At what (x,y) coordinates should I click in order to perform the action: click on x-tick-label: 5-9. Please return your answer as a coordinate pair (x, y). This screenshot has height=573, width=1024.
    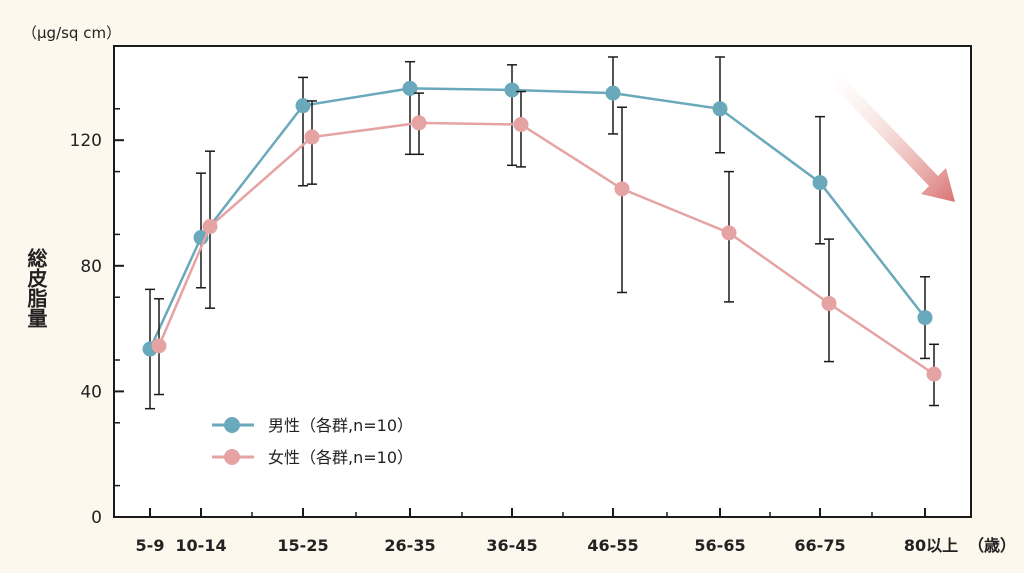
    Looking at the image, I should click on (150, 545).